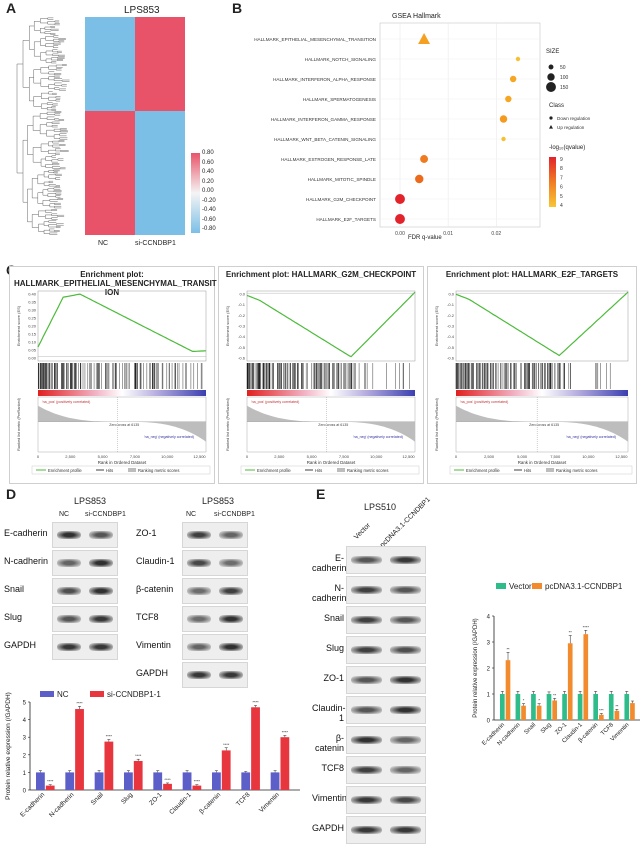  I want to click on panel-label-e: E, so click(321, 494).